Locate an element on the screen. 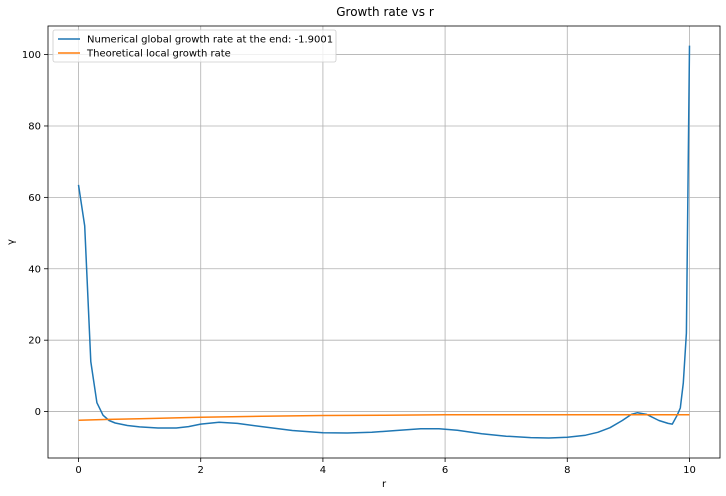 The image size is (726, 496). y-tick-label: 60 is located at coordinates (34, 198).